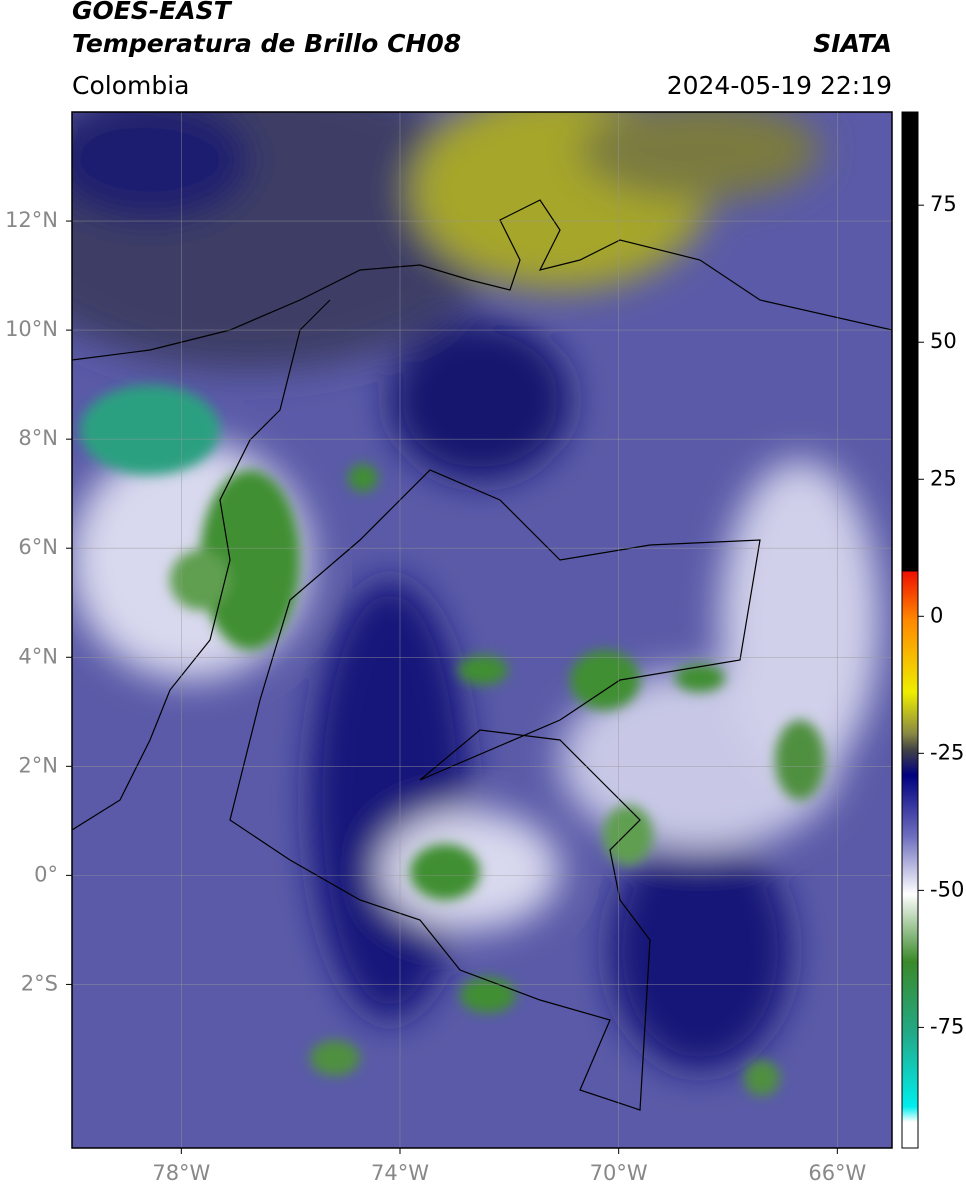  Describe the element at coordinates (39, 983) in the screenshot. I see `y-tick-label: 2°S` at that location.